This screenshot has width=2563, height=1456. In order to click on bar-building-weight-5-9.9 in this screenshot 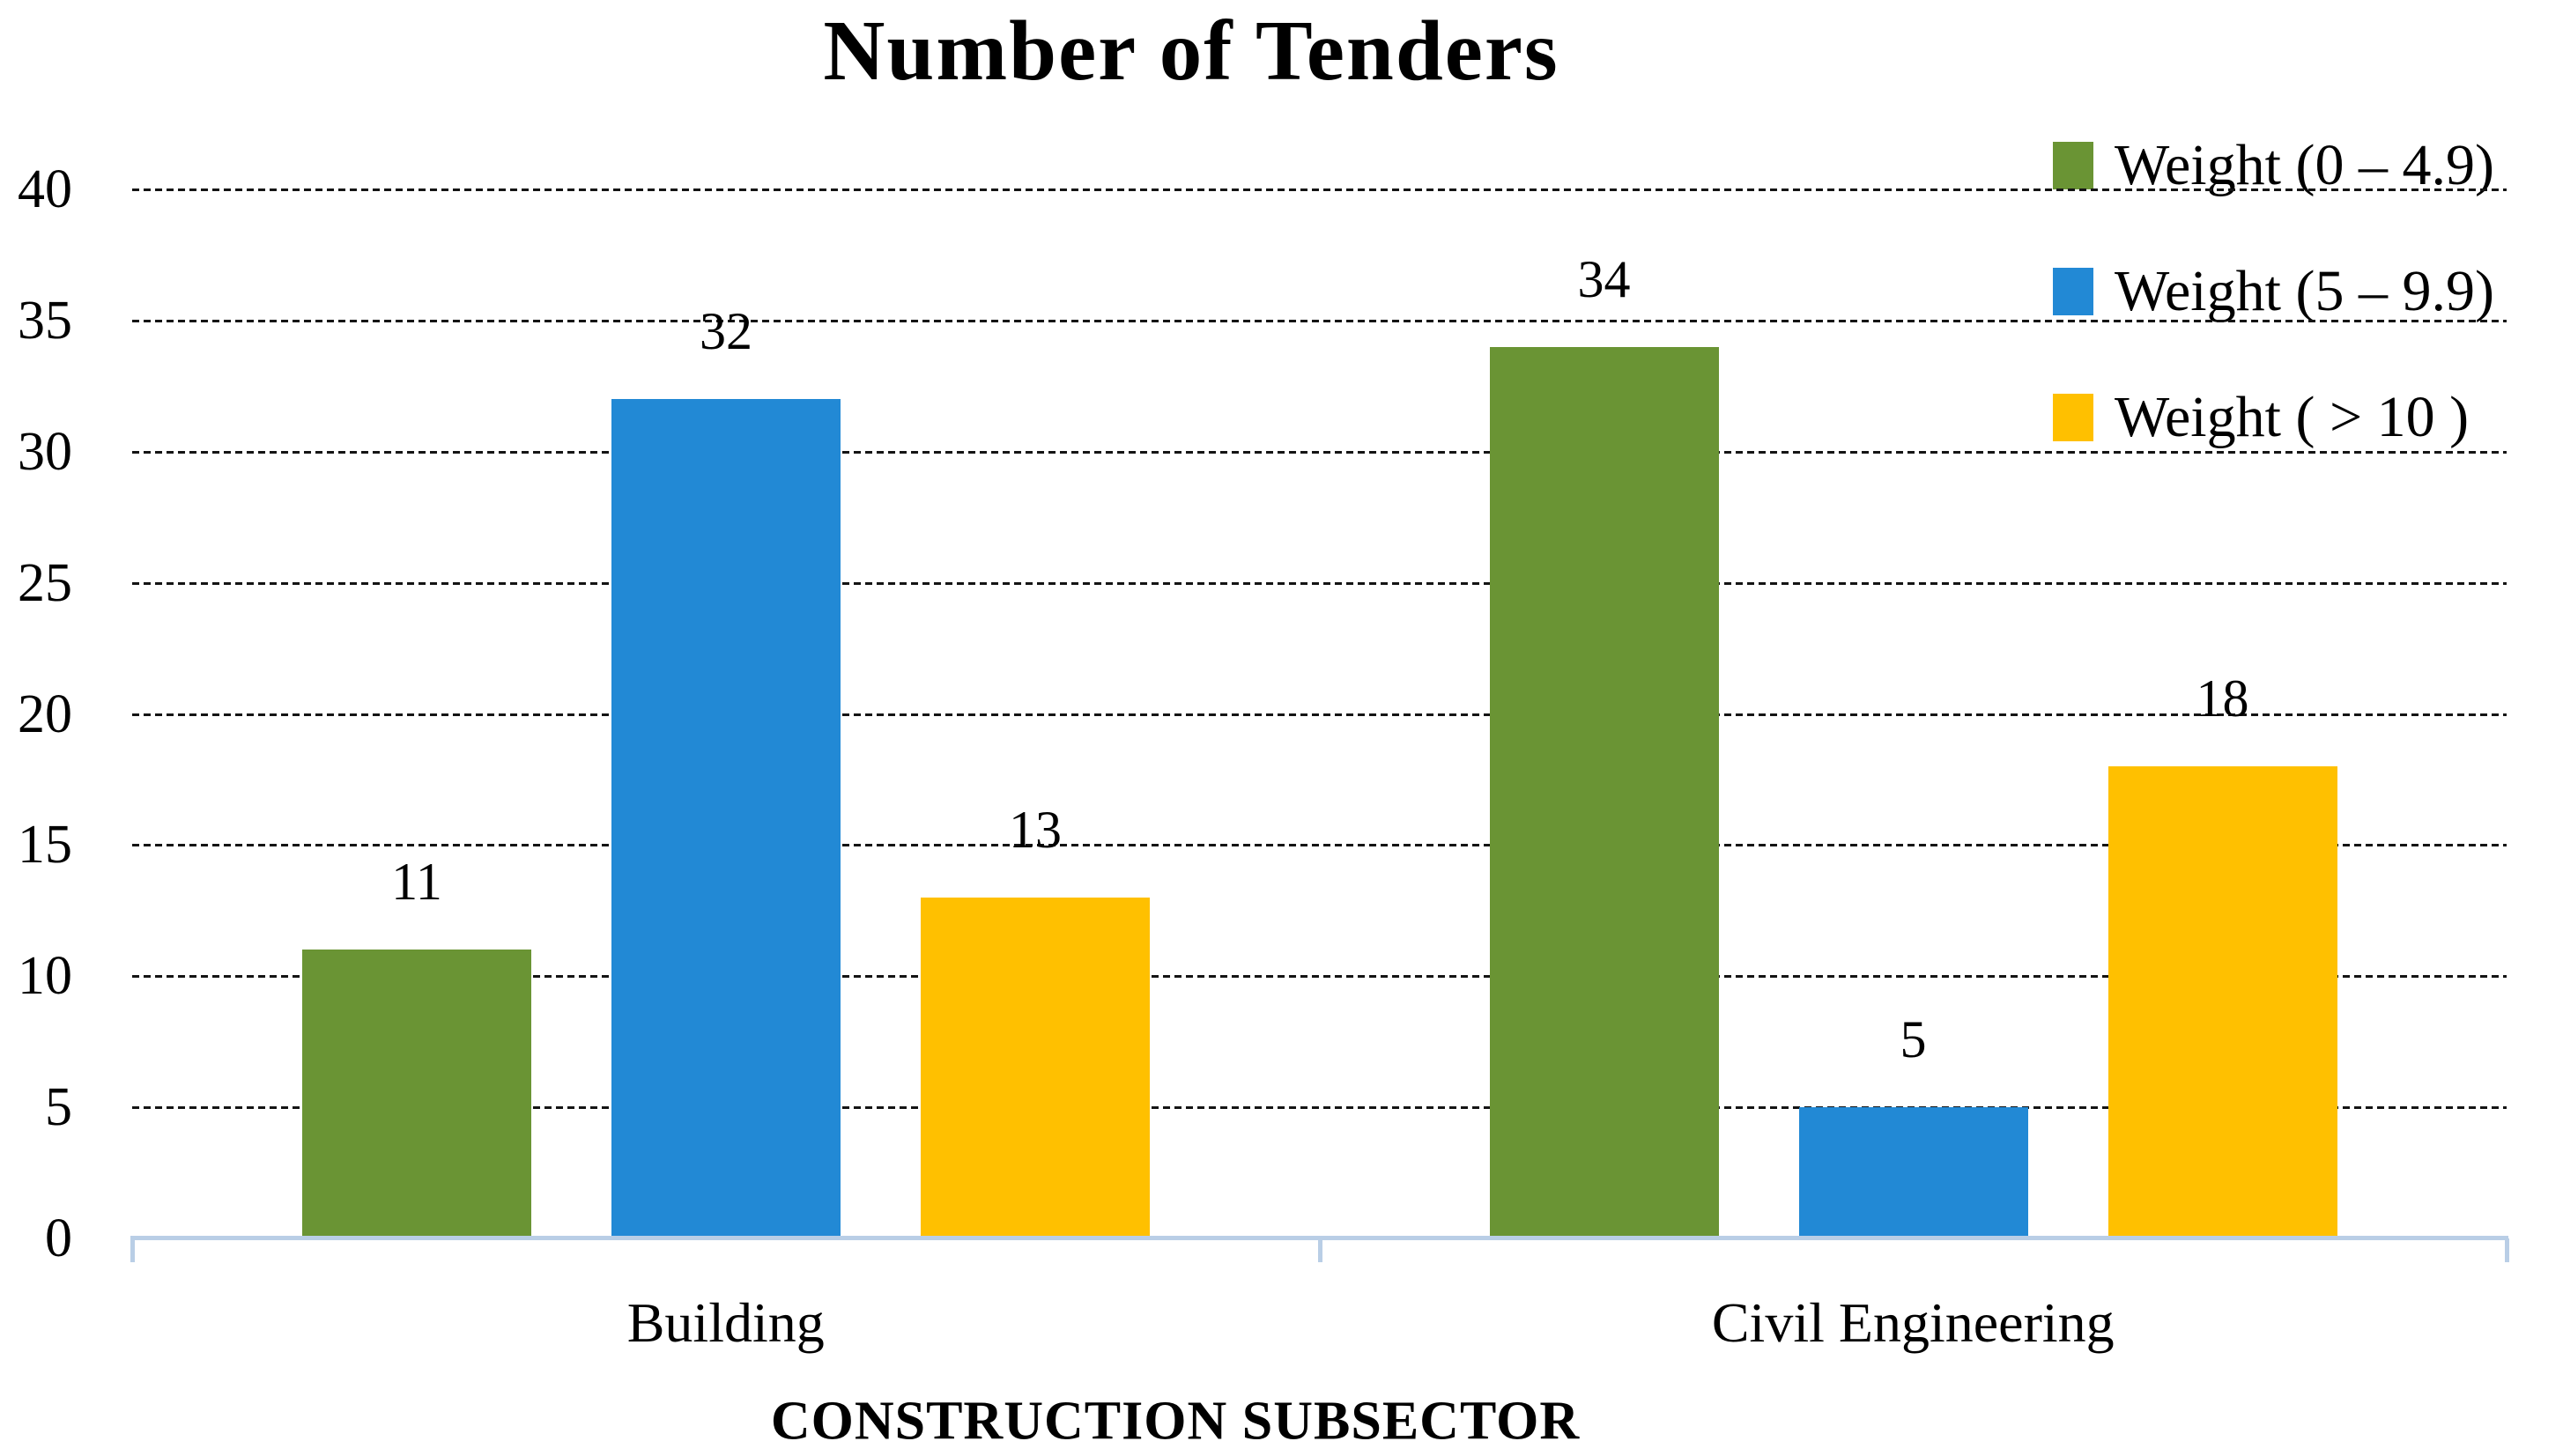, I will do `click(726, 818)`.